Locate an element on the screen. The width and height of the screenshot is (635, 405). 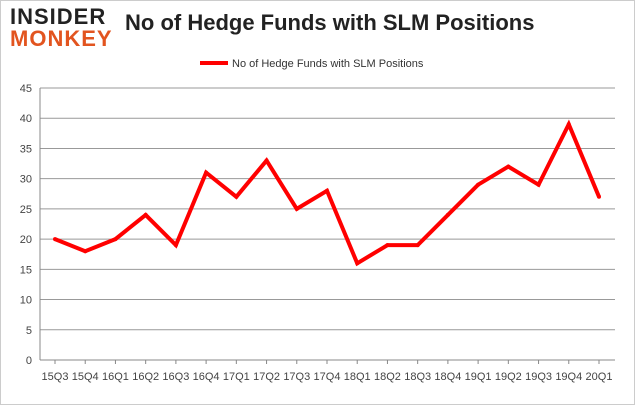
chart-title: No of Hedge Funds with SLM Positions is located at coordinates (330, 22).